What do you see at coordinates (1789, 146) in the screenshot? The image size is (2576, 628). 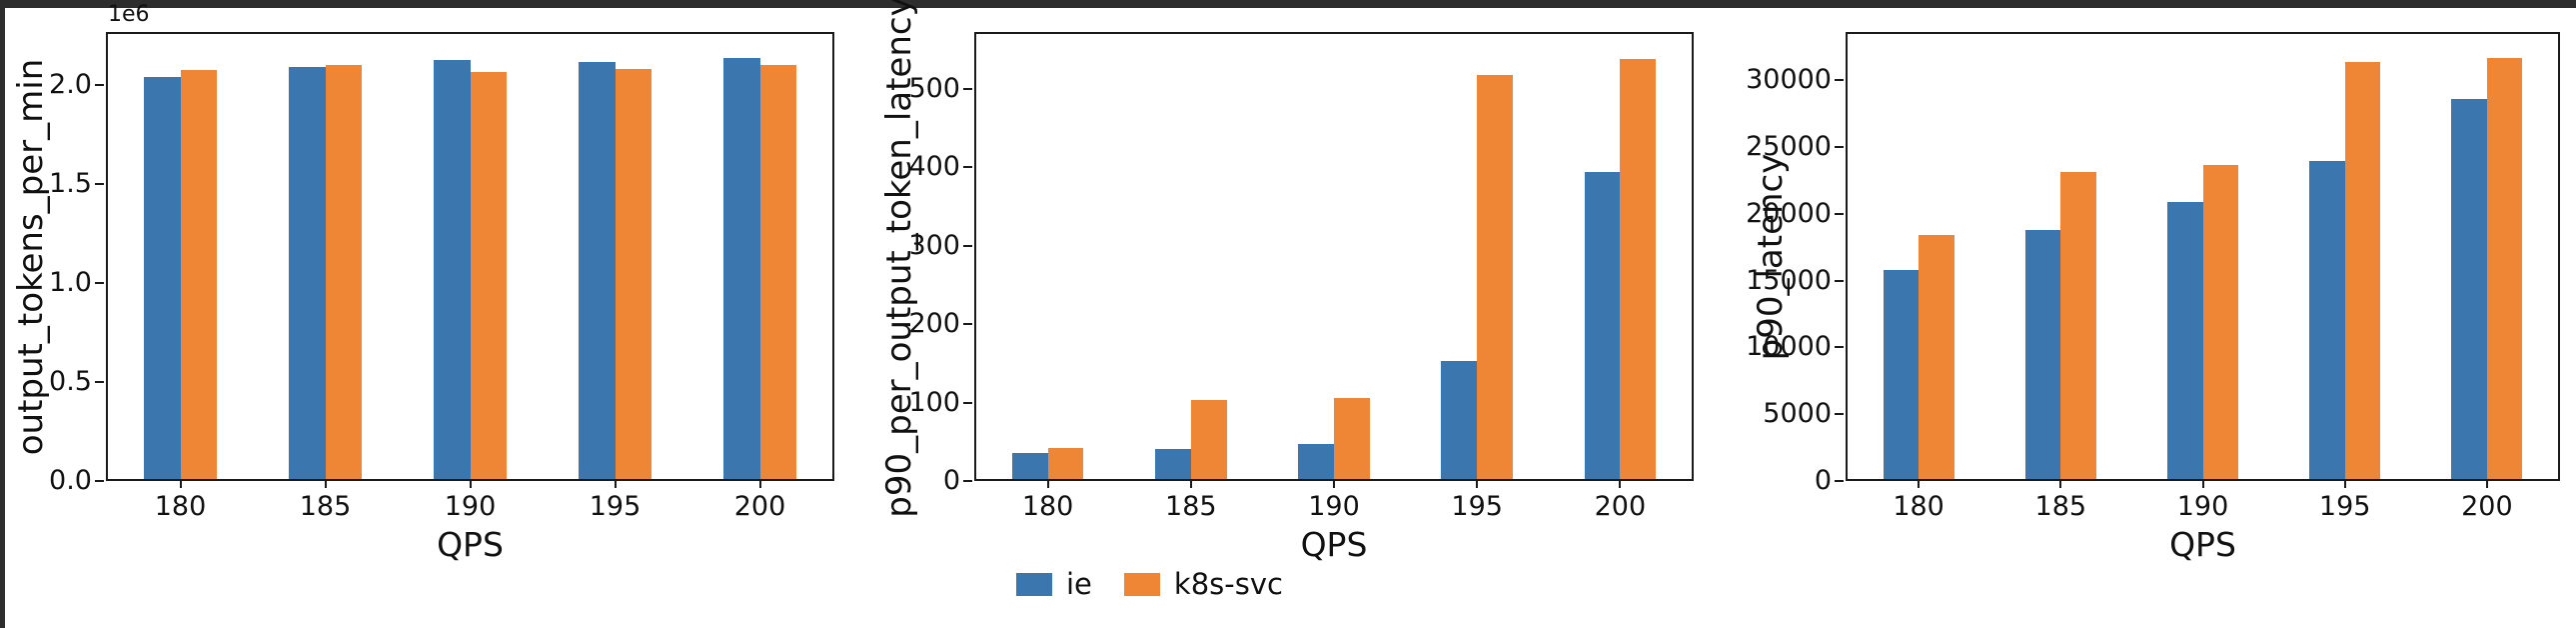 I see `y-tick-label: 25000` at bounding box center [1789, 146].